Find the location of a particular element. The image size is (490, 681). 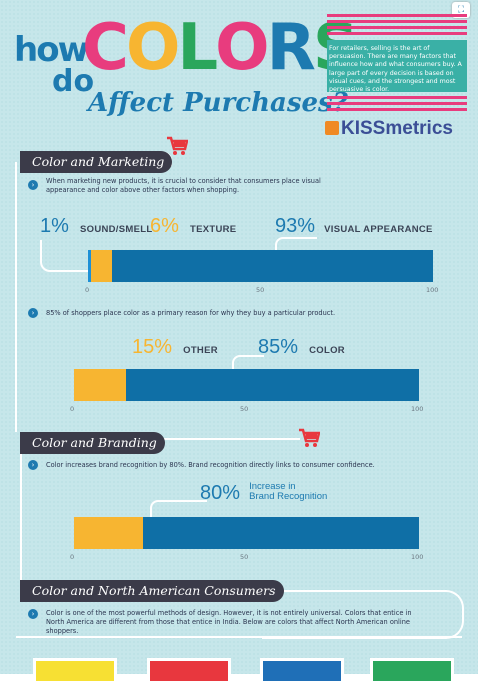

stat-pct: 15% is located at coordinates (152, 347).